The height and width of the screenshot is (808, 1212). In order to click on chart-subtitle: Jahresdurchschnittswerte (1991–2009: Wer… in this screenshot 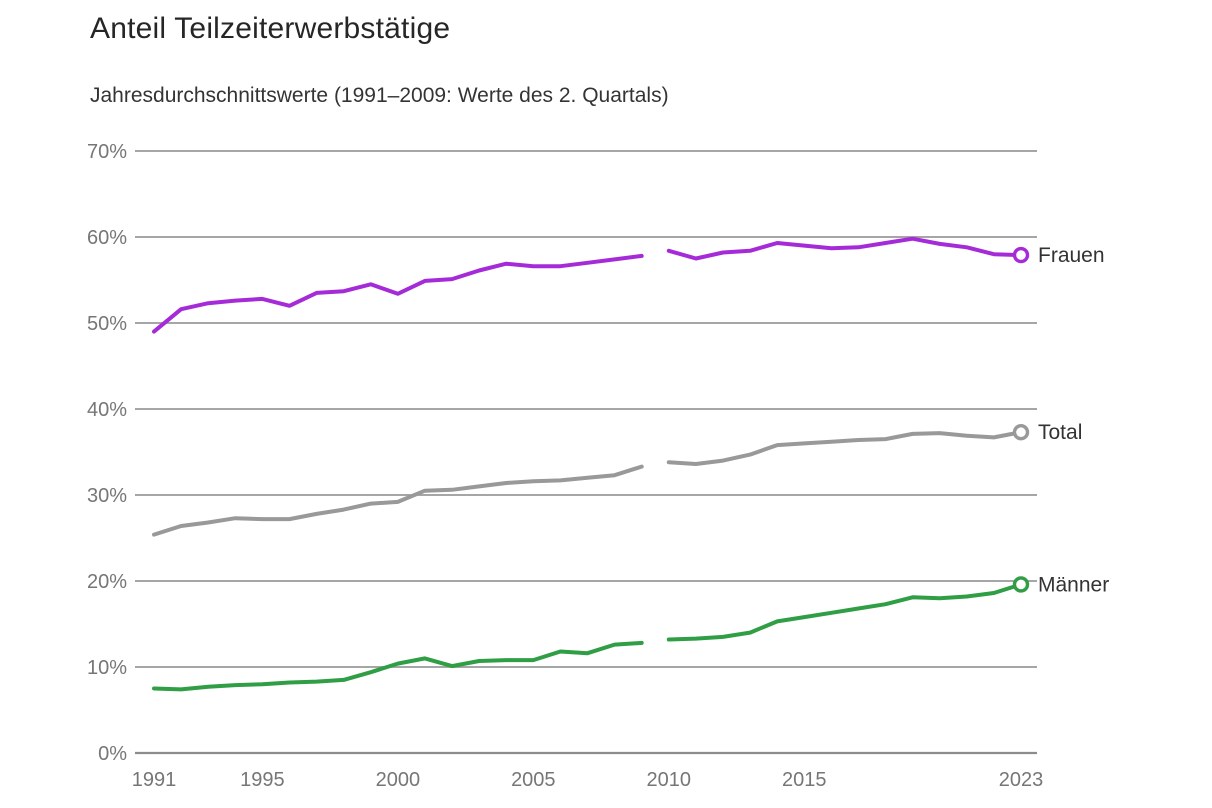, I will do `click(379, 95)`.